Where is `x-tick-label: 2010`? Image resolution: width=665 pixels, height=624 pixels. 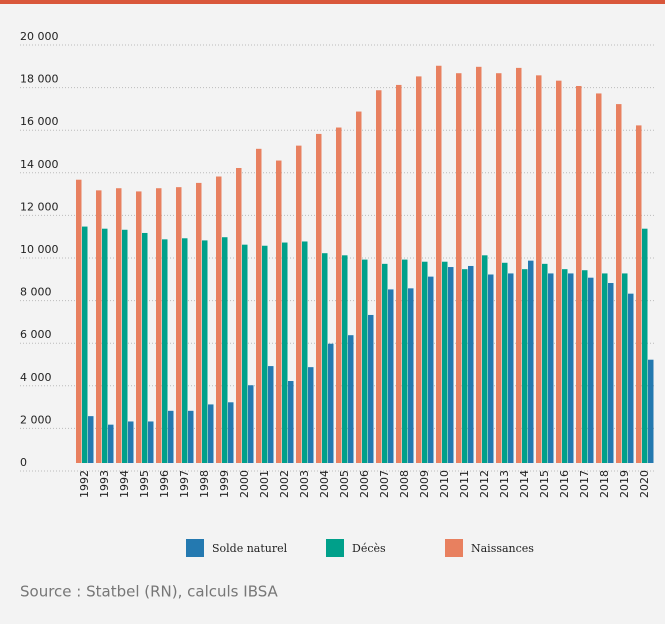
x-tick-label: 2010 is located at coordinates (444, 484).